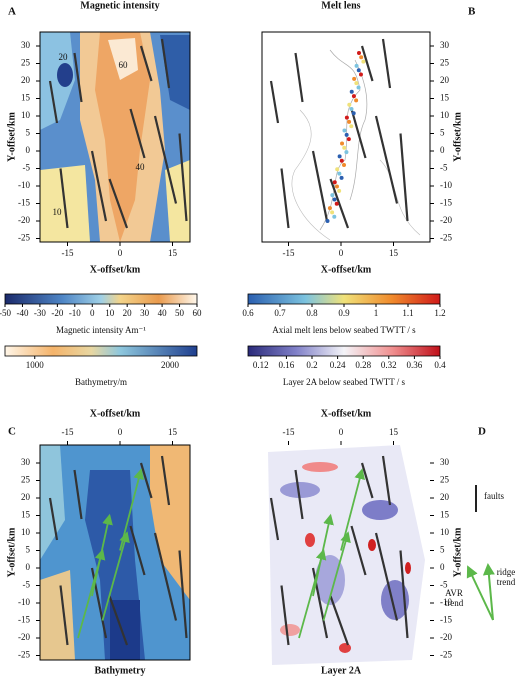 The image size is (520, 678). What do you see at coordinates (101, 330) in the screenshot?
I see `colorbar-label: Magnetic intensity Am⁻¹` at bounding box center [101, 330].